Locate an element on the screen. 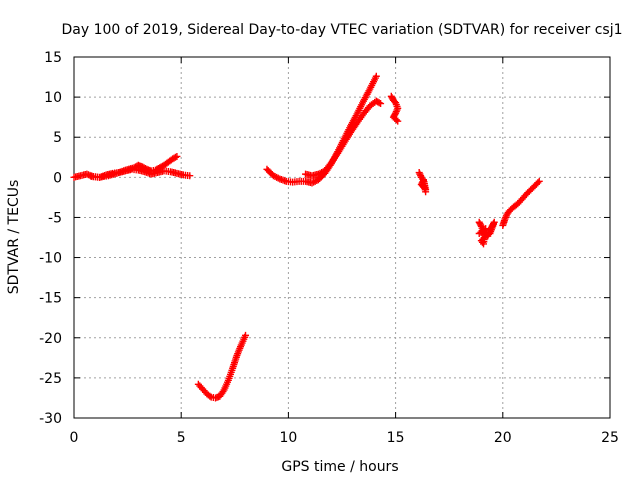  x-axis-label: GPS time / hours is located at coordinates (339, 467).